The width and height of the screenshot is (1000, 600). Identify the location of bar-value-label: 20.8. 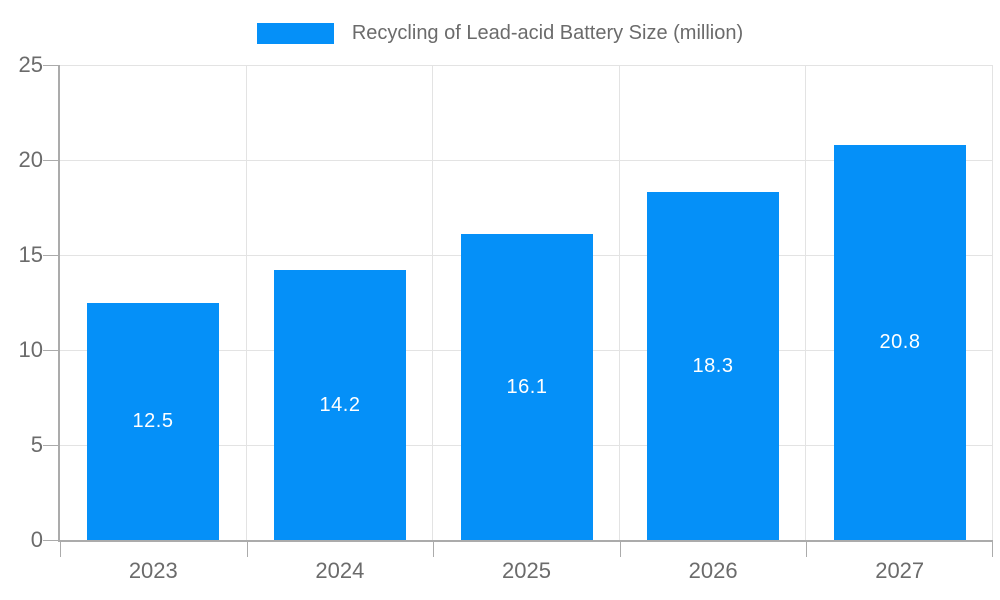
(900, 341).